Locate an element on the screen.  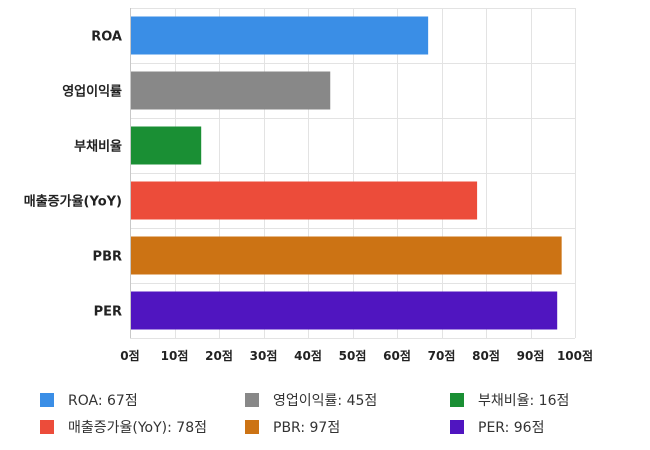
x-axis-tick-labels: 0점 10점 20점 30점 40점 50점 60점 70점 80점 90점 100점 is located at coordinates (356, 355).